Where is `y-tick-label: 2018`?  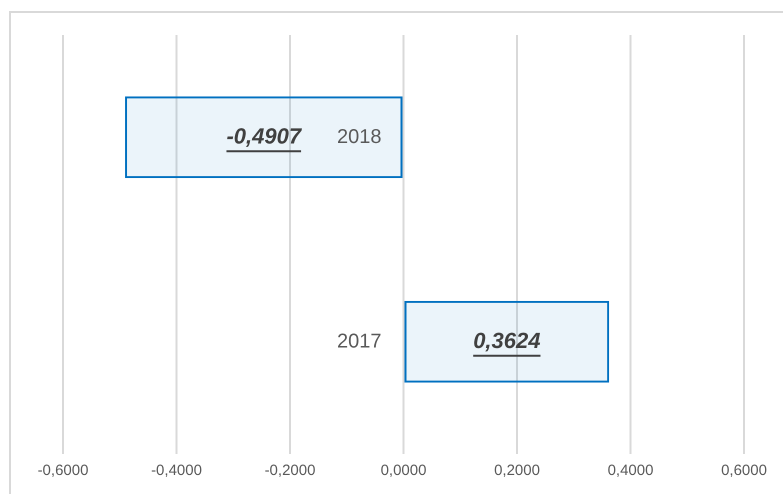 y-tick-label: 2018 is located at coordinates (359, 137).